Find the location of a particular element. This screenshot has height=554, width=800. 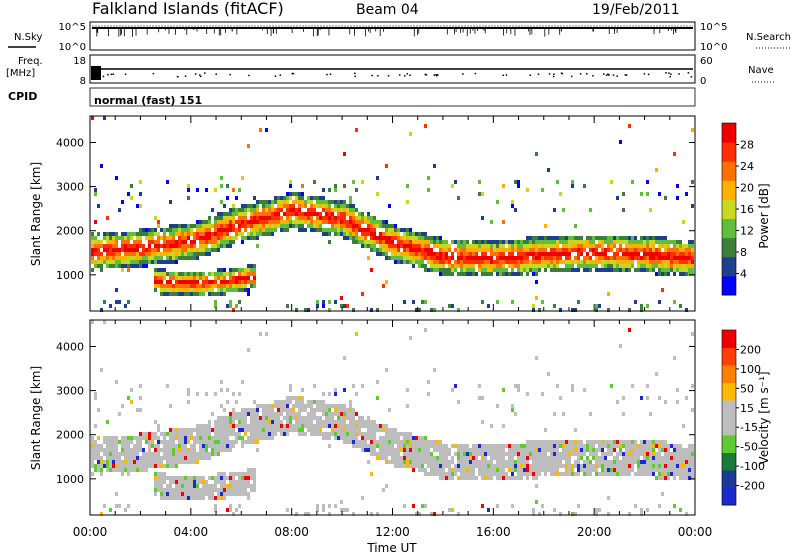

noise-tick-high-right: 10^5 is located at coordinates (713, 27).